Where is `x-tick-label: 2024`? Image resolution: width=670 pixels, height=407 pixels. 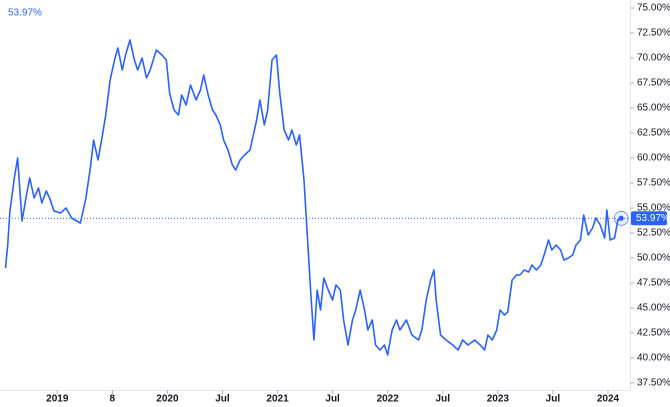 x-tick-label: 2024 is located at coordinates (608, 399).